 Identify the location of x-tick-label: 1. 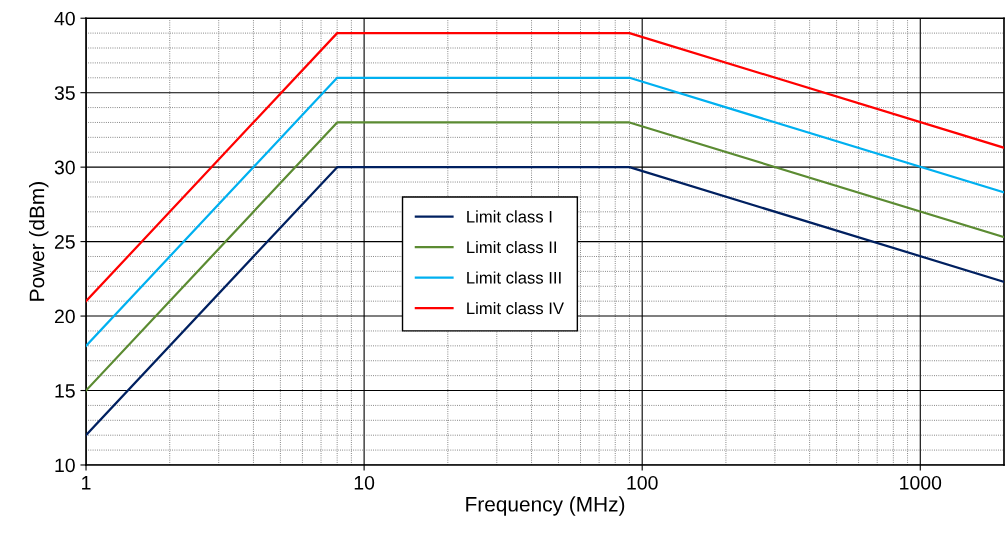
(86, 483).